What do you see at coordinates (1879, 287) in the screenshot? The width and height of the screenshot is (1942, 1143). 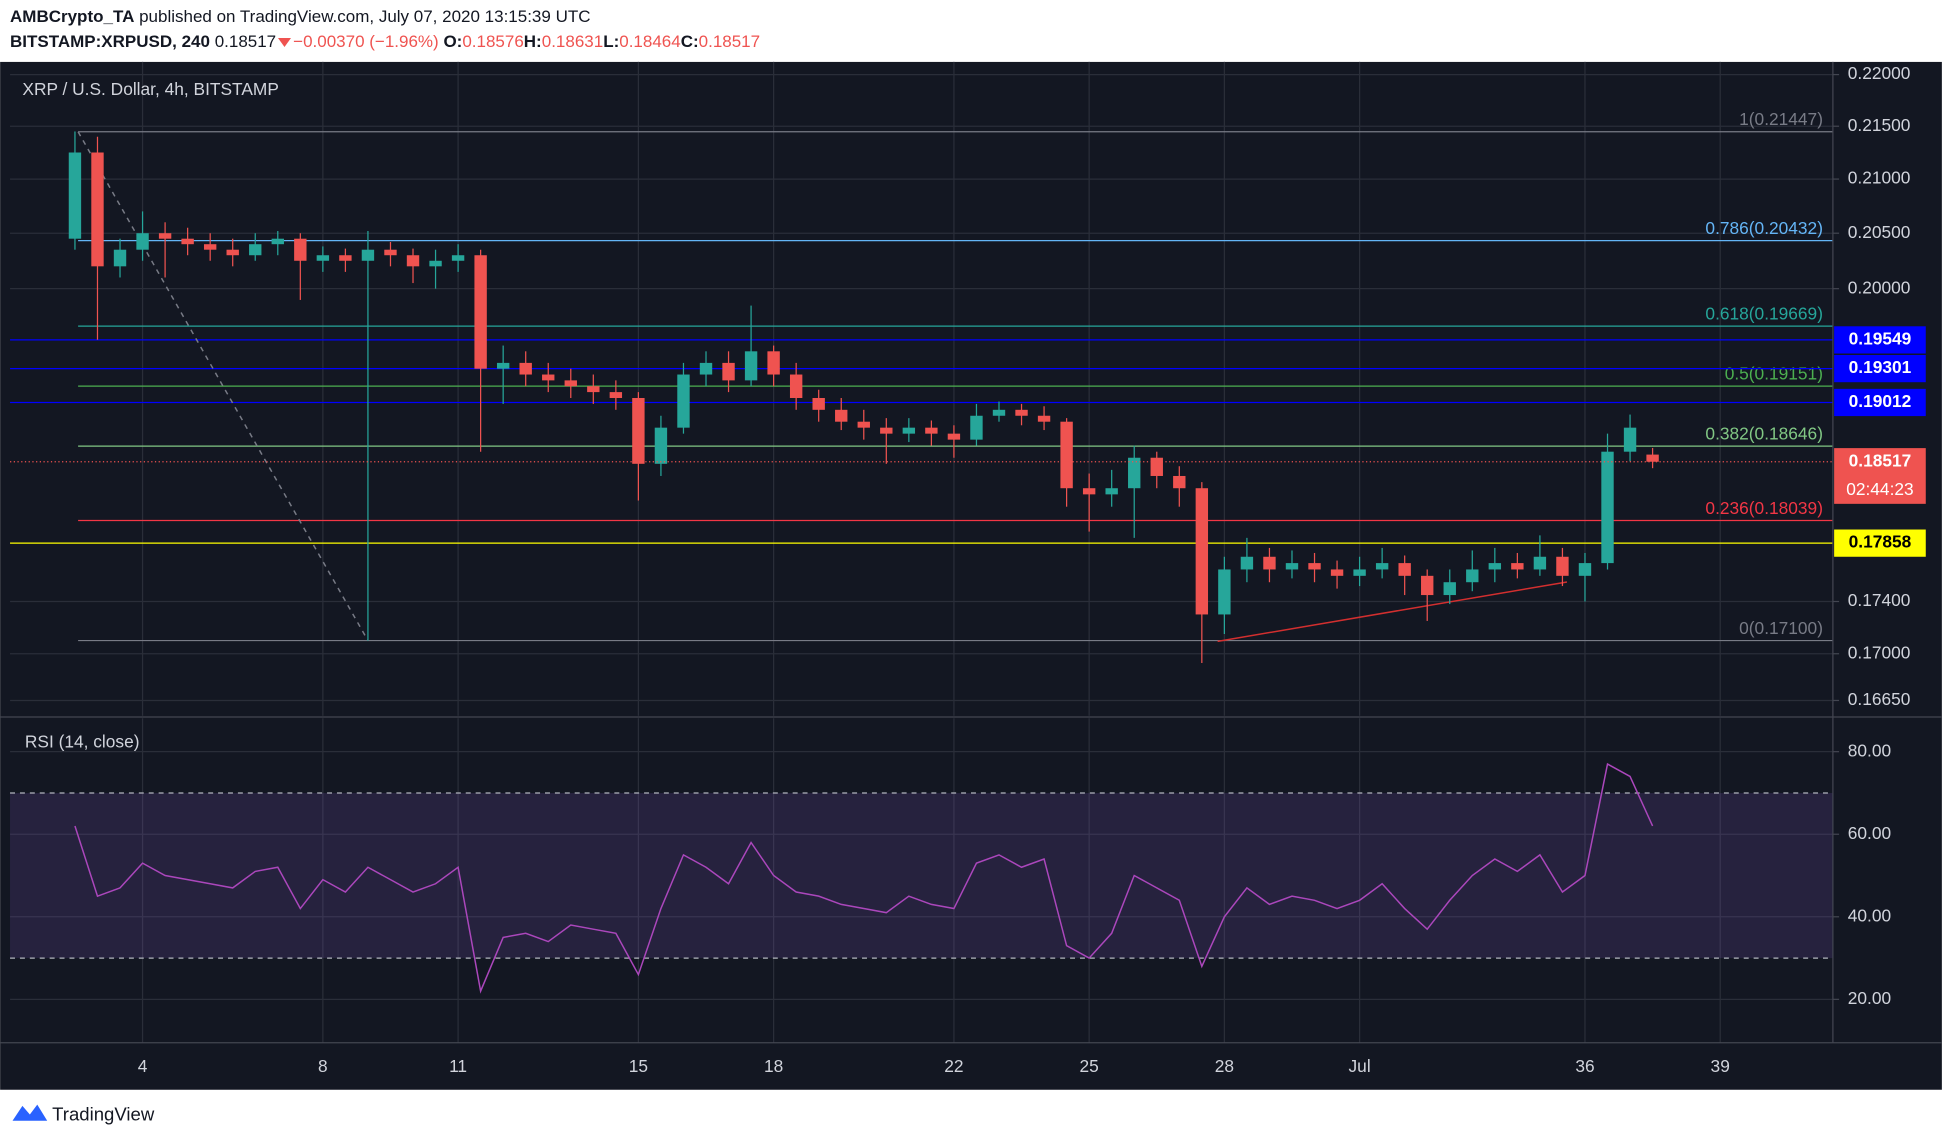 I see `y-tick-label: 0.20000` at bounding box center [1879, 287].